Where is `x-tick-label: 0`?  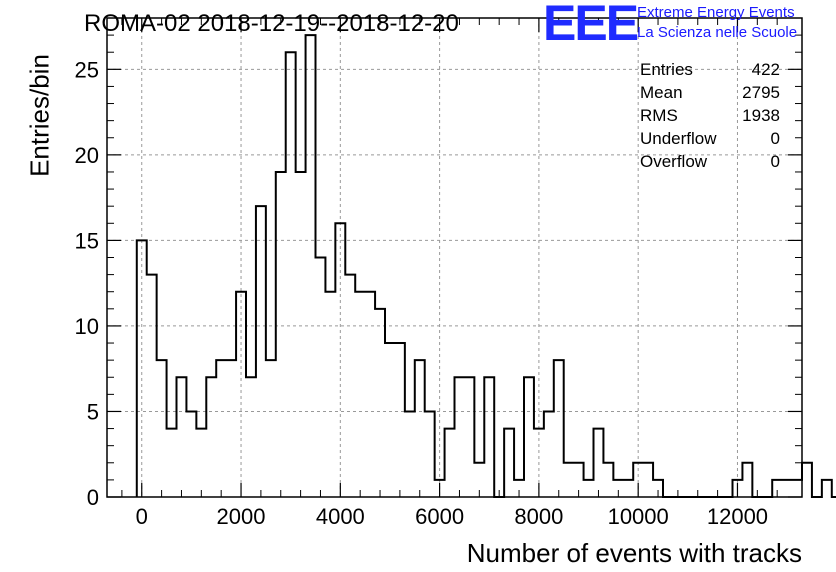 x-tick-label: 0 is located at coordinates (142, 516).